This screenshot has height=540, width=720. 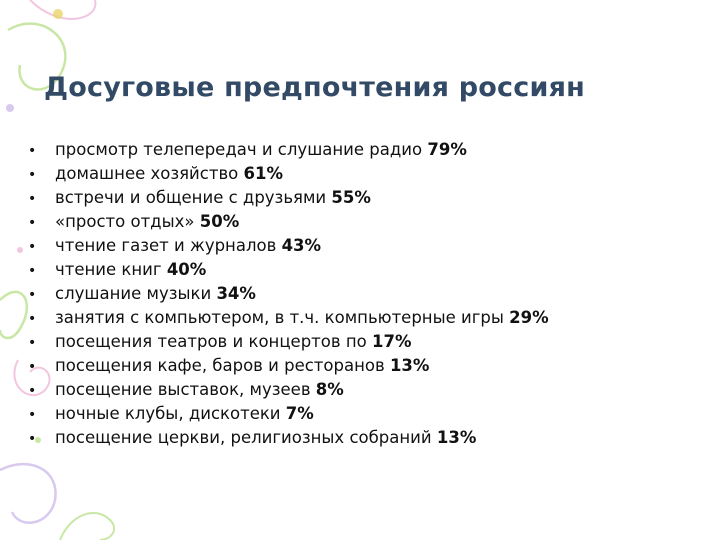 What do you see at coordinates (193, 197) in the screenshot?
I see `item-label: встречи и общение с друзьями` at bounding box center [193, 197].